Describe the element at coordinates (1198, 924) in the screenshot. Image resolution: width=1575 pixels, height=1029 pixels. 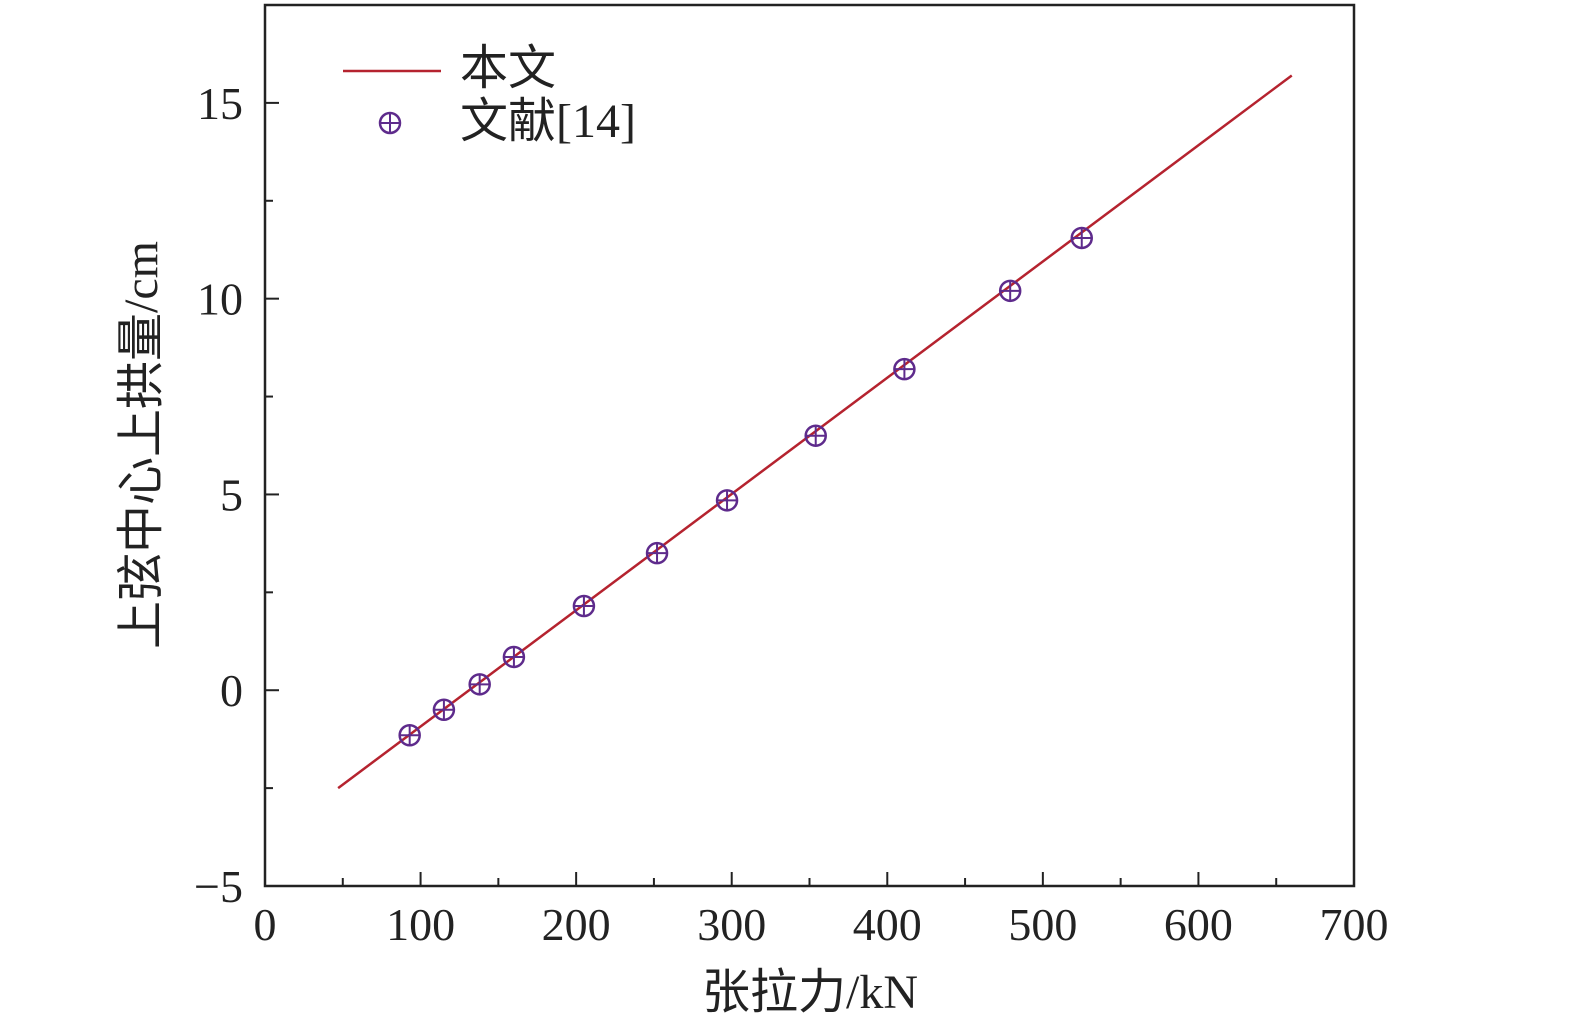
I see `x-tick-label: 600` at that location.